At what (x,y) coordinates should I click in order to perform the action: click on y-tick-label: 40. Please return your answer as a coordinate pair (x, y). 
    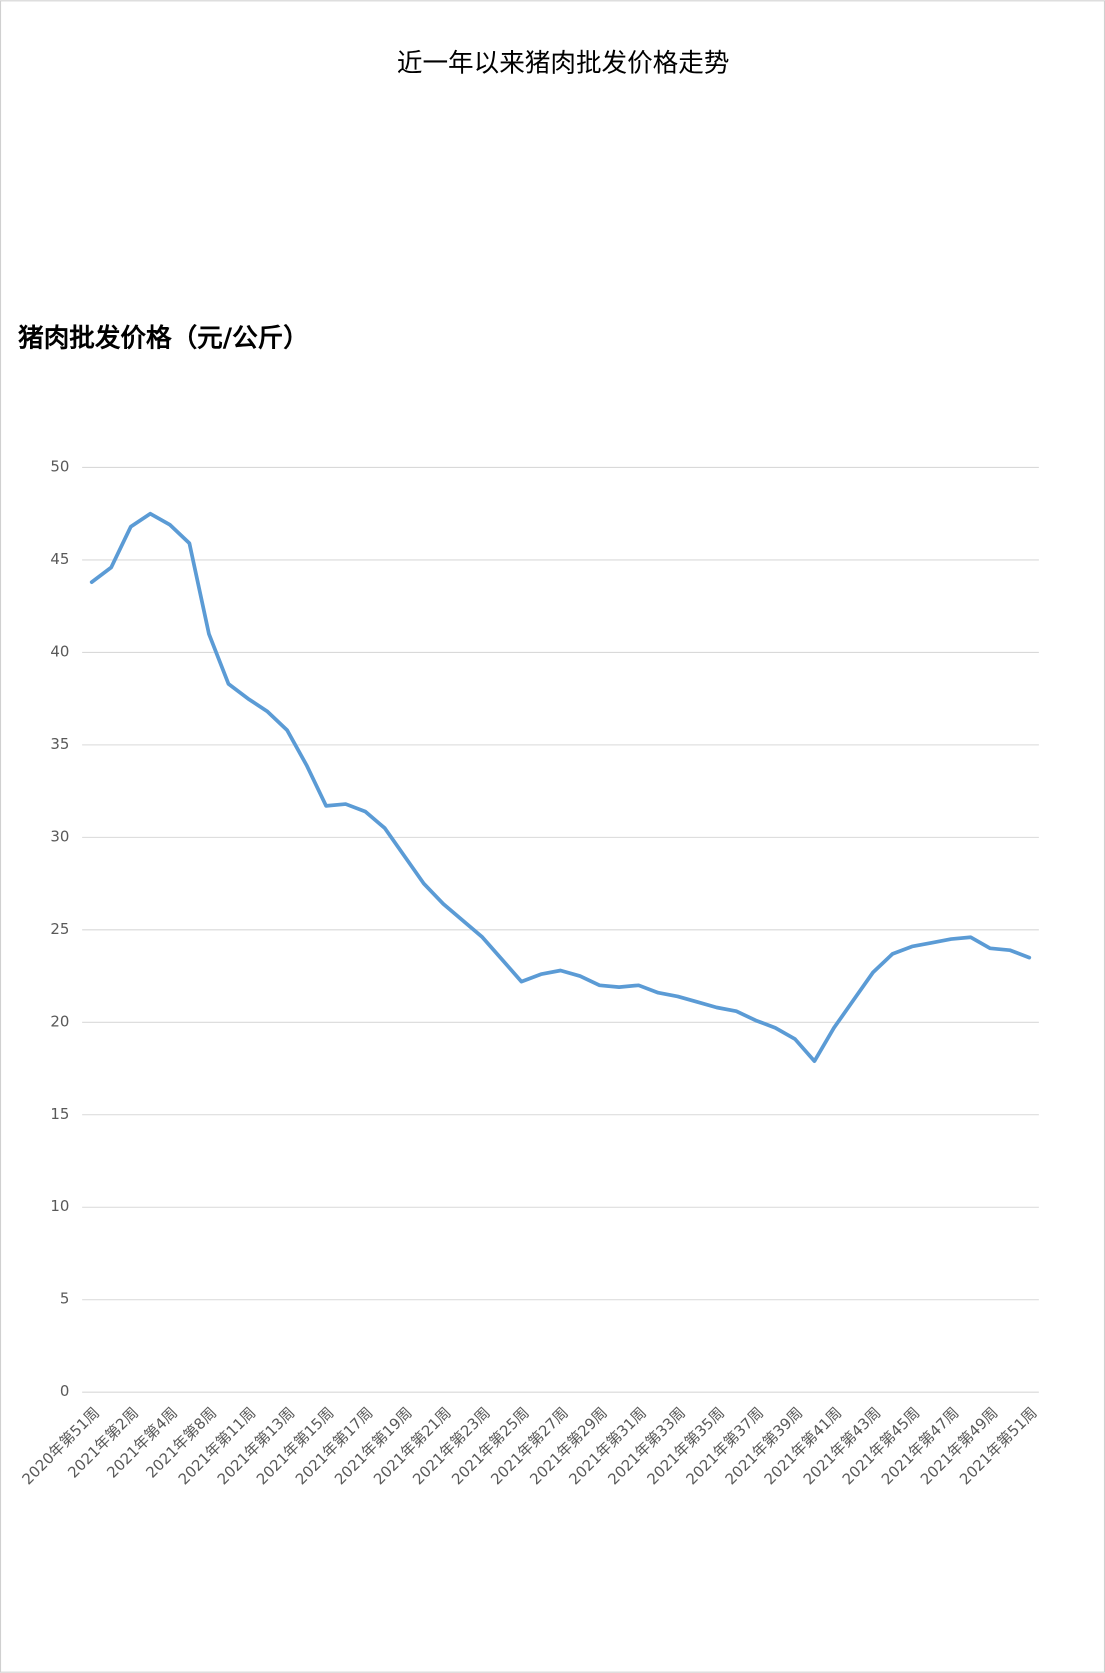
    Looking at the image, I should click on (59, 651).